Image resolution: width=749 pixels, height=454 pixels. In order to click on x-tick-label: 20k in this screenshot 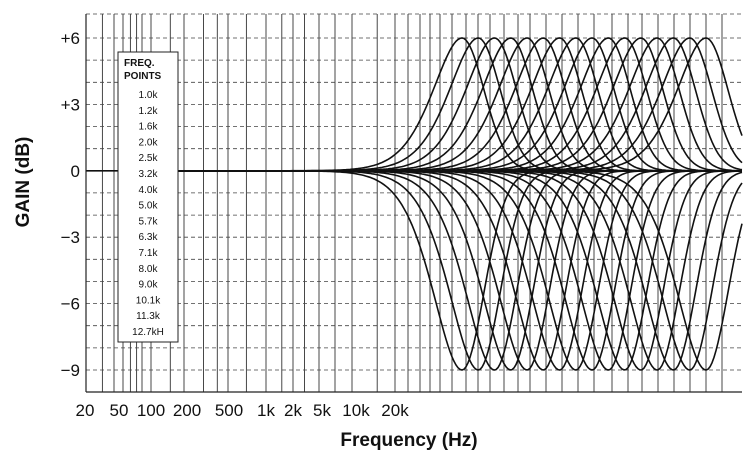, I will do `click(395, 410)`.